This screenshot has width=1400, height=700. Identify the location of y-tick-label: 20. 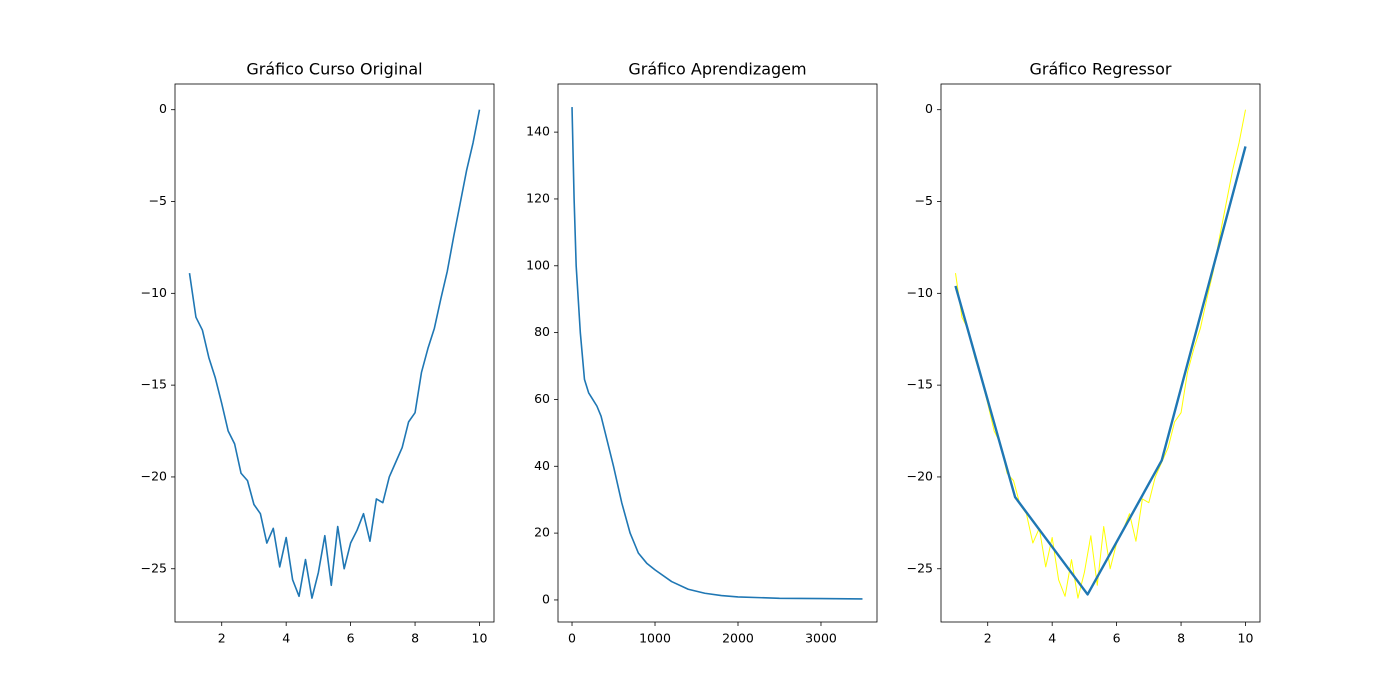
(542, 532).